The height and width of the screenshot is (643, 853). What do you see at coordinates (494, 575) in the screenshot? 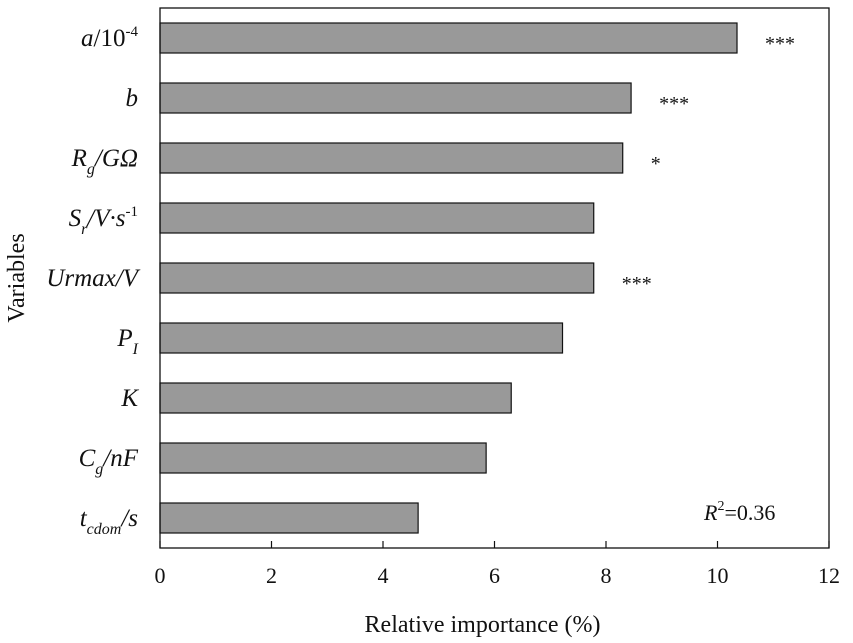
I see `x-tick-label: 6` at bounding box center [494, 575].